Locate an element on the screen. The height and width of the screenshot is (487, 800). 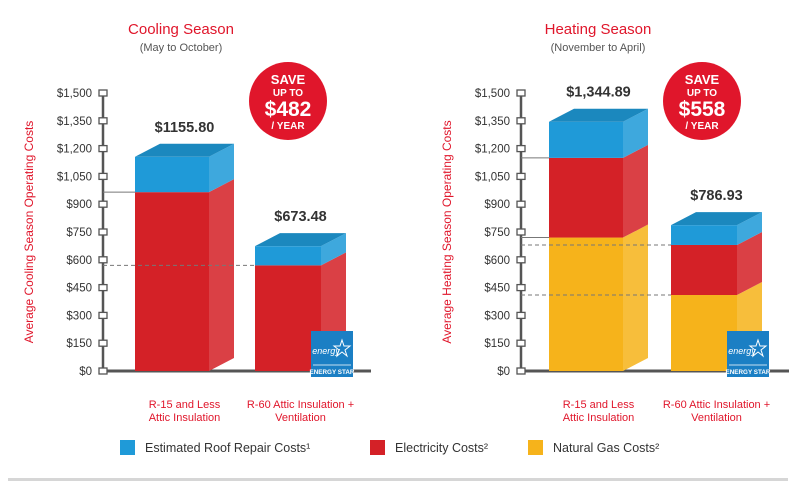
chart-title: Heating Season is located at coordinates (598, 29).